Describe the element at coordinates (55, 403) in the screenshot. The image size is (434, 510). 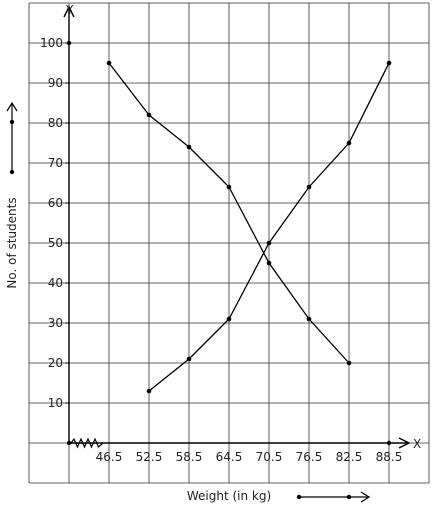
I see `y-tick-label: 10` at that location.